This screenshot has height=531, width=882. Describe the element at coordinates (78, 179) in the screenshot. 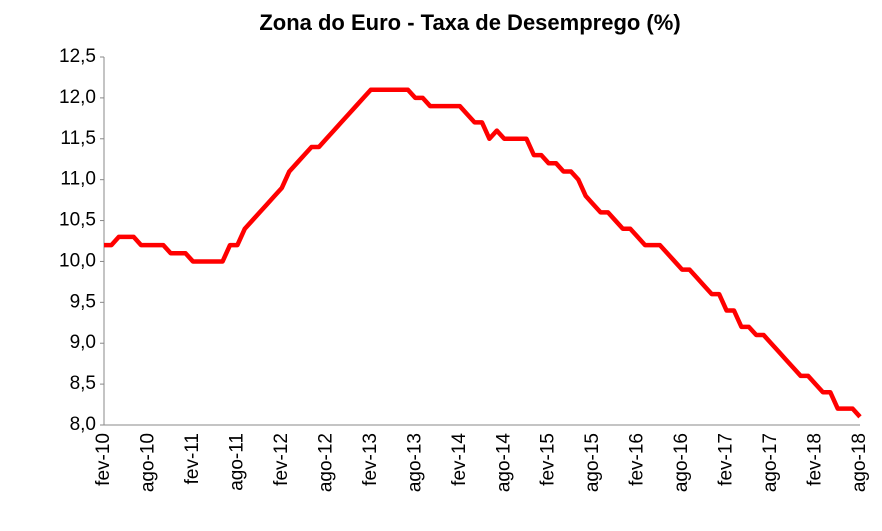

I see `y-tick-label: 11,0` at that location.